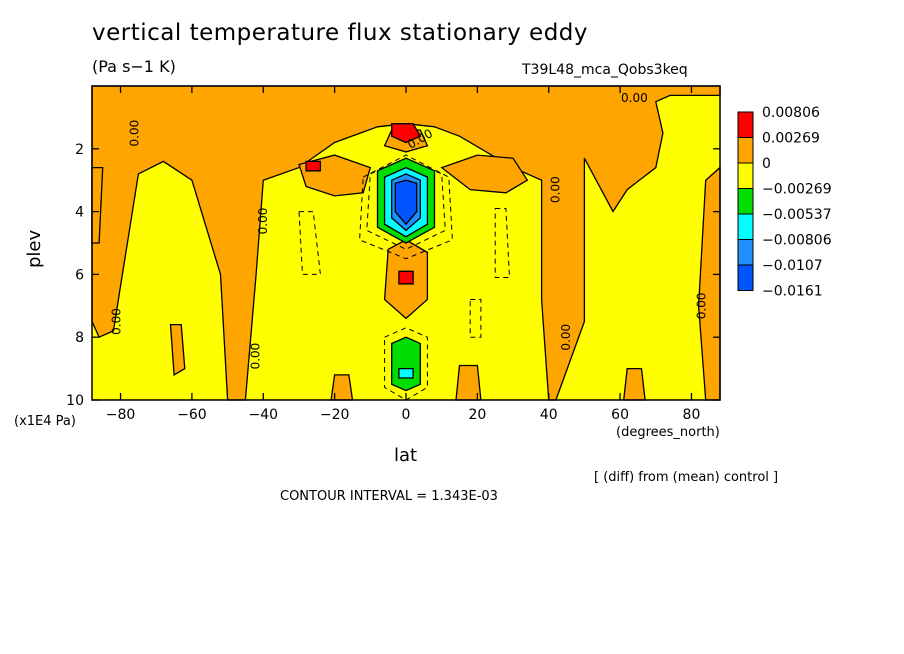 This screenshot has width=904, height=654. Describe the element at coordinates (791, 113) in the screenshot. I see `legend-label-0: 0.00806` at that location.